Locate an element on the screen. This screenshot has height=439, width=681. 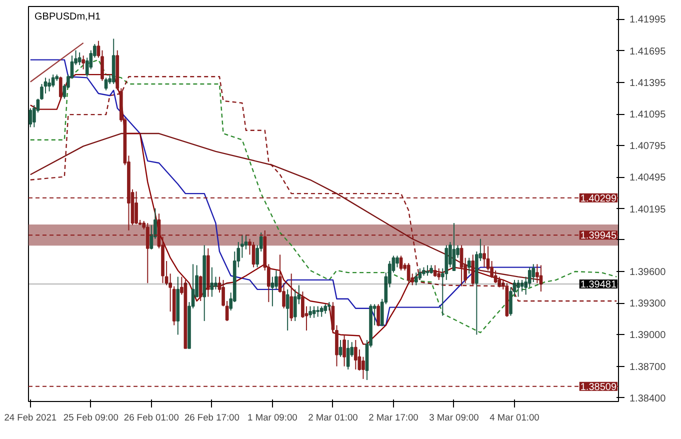
text: GBPUSDm,H1 is located at coordinates (68, 17).